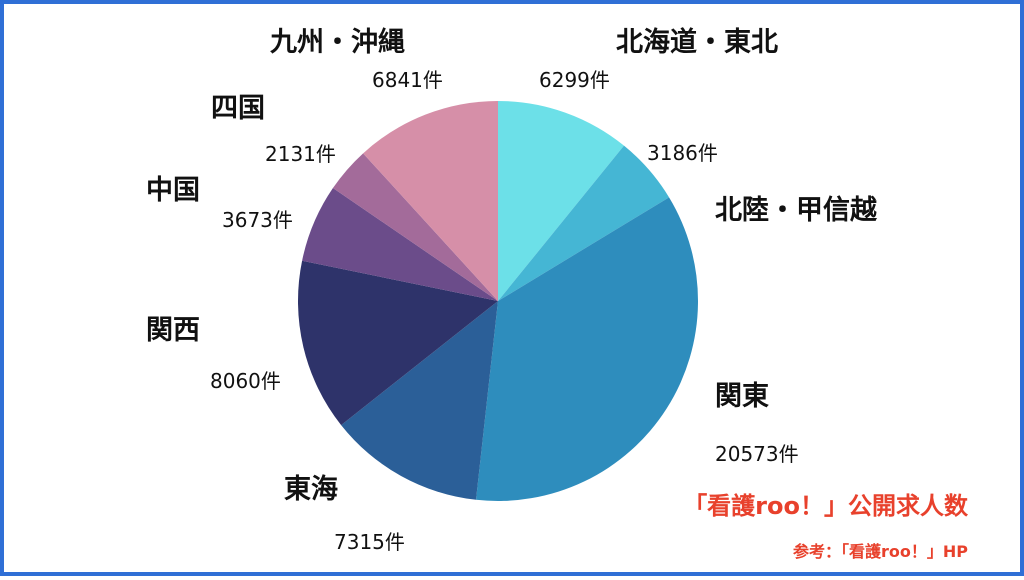 The image size is (1024, 580). I want to click on count-label-chugoku: 3673件, so click(257, 220).